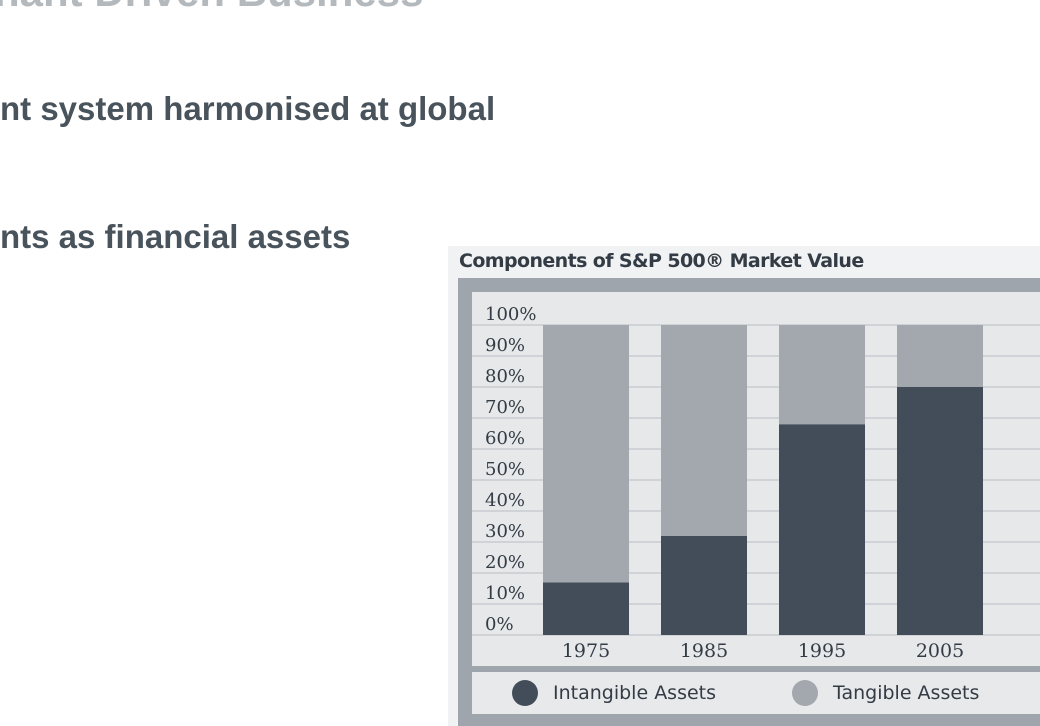 The height and width of the screenshot is (726, 1040). Describe the element at coordinates (940, 356) in the screenshot. I see `bar-tangible-2005` at that location.